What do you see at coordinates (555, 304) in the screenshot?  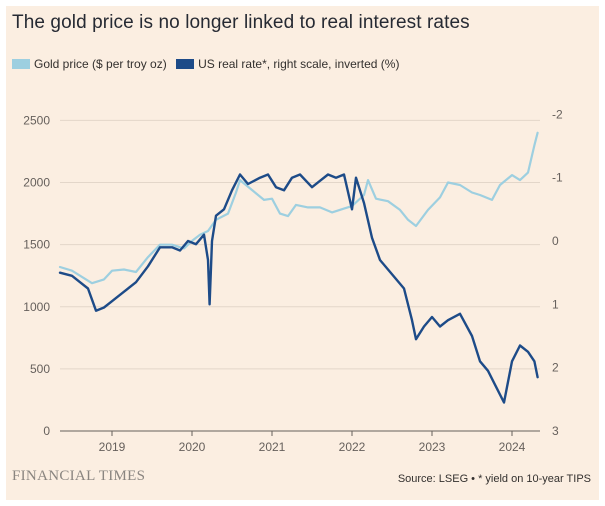 I see `y-right-tick-label: 1` at bounding box center [555, 304].